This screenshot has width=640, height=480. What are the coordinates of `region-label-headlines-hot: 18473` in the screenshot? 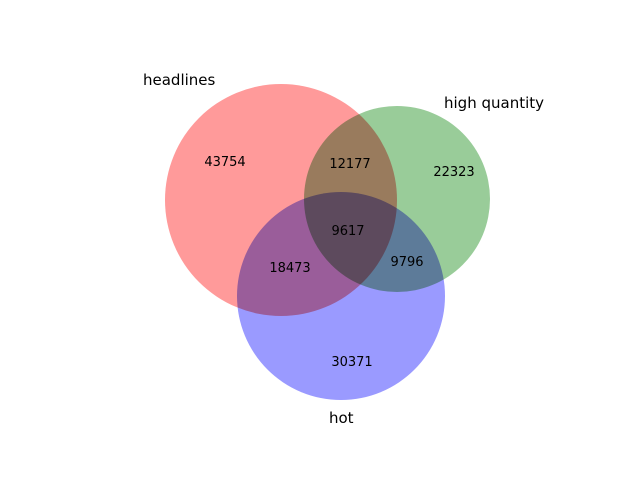 It's located at (289, 268).